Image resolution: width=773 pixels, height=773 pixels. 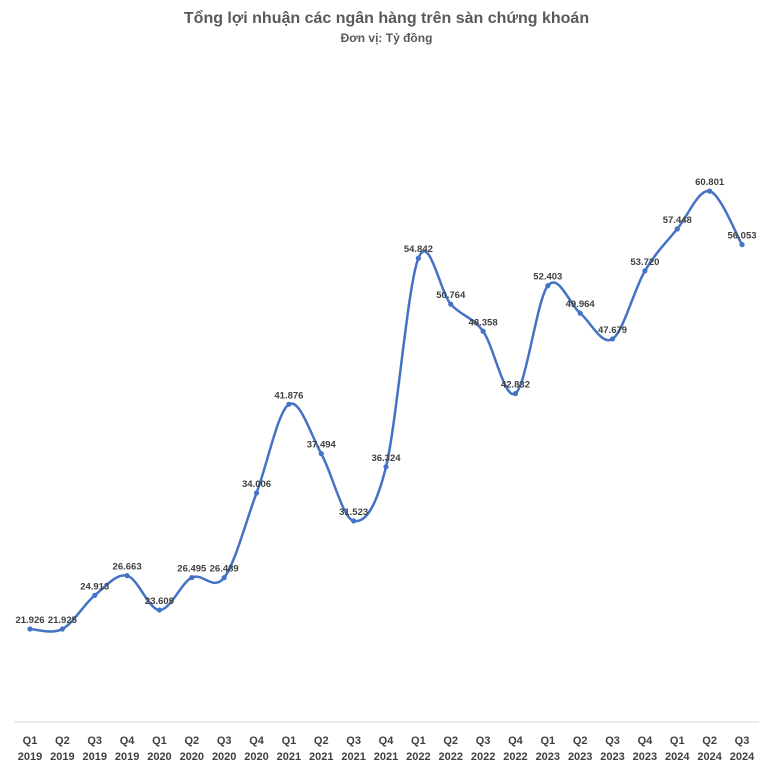 What do you see at coordinates (677, 741) in the screenshot?
I see `x-tick-label-quarter-21: Q1` at bounding box center [677, 741].